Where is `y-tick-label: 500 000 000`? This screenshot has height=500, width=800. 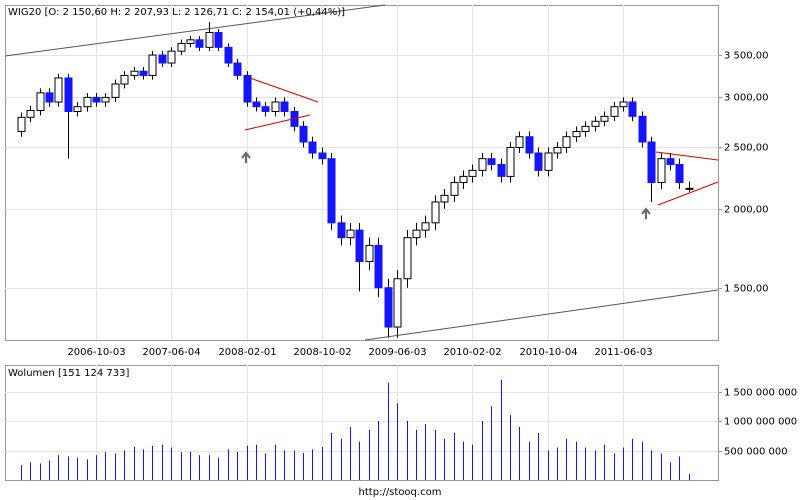 y-tick-label: 500 000 000 is located at coordinates (756, 452).